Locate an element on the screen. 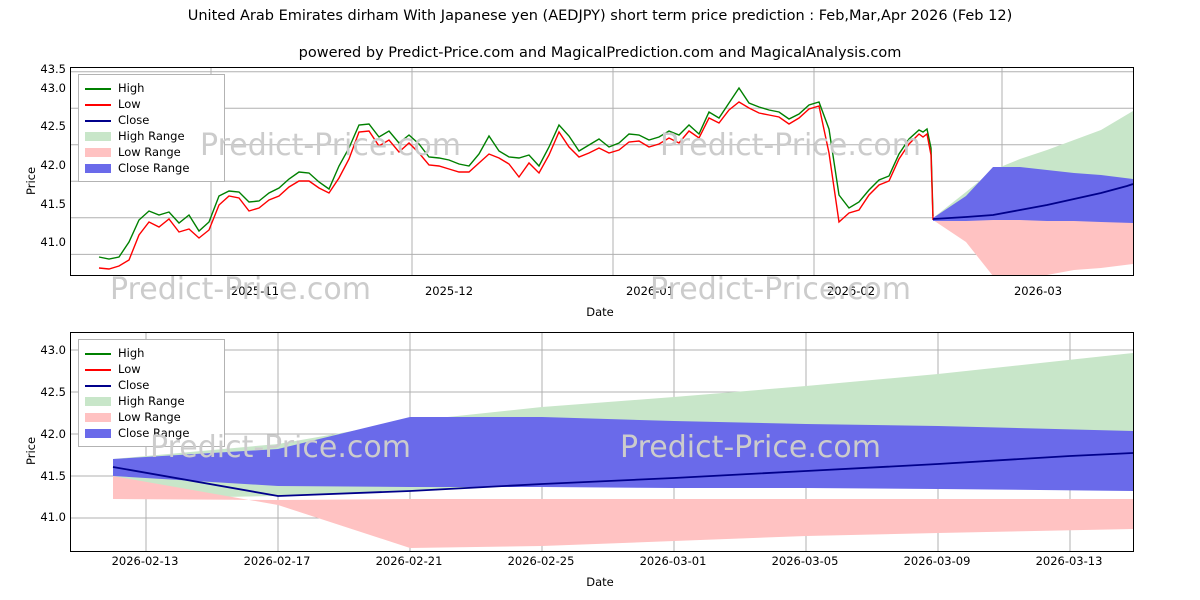 The image size is (1200, 600). bottom-xtick-2026-02-21: 2026-02-21 is located at coordinates (409, 561).